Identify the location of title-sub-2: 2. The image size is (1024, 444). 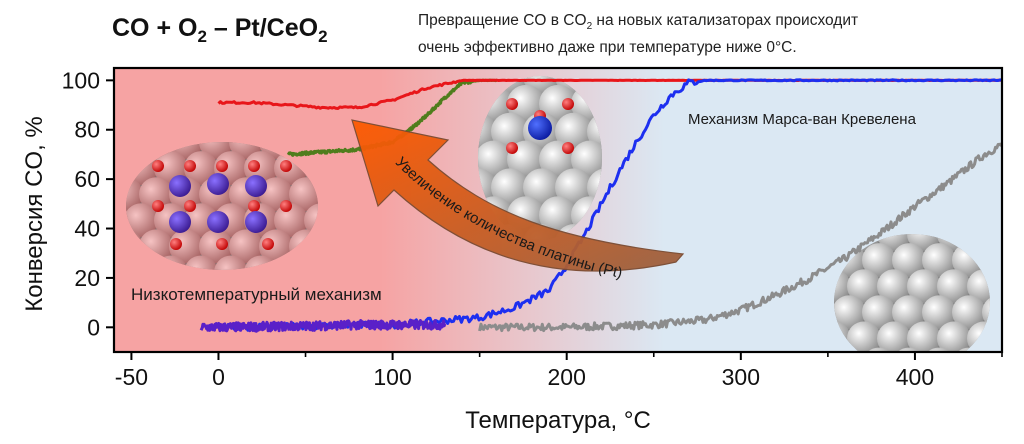
(323, 36).